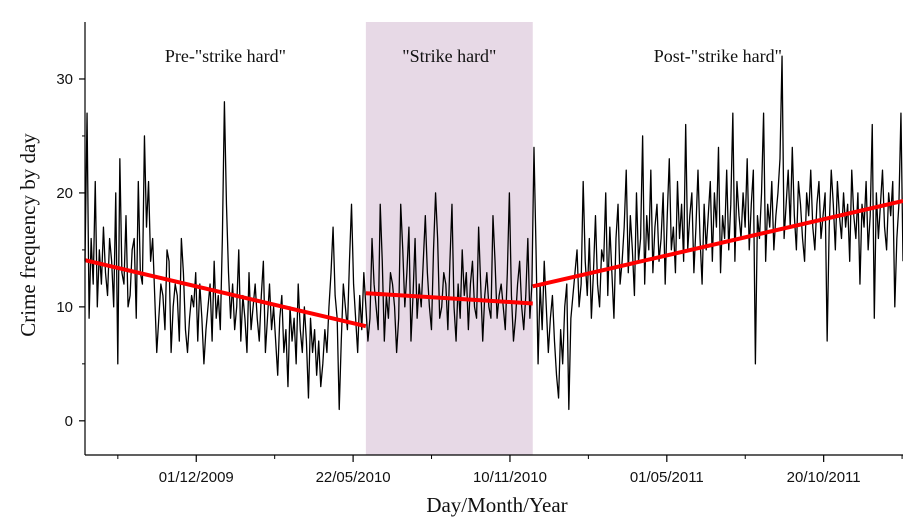  I want to click on y-tick-label: 10, so click(64, 307).